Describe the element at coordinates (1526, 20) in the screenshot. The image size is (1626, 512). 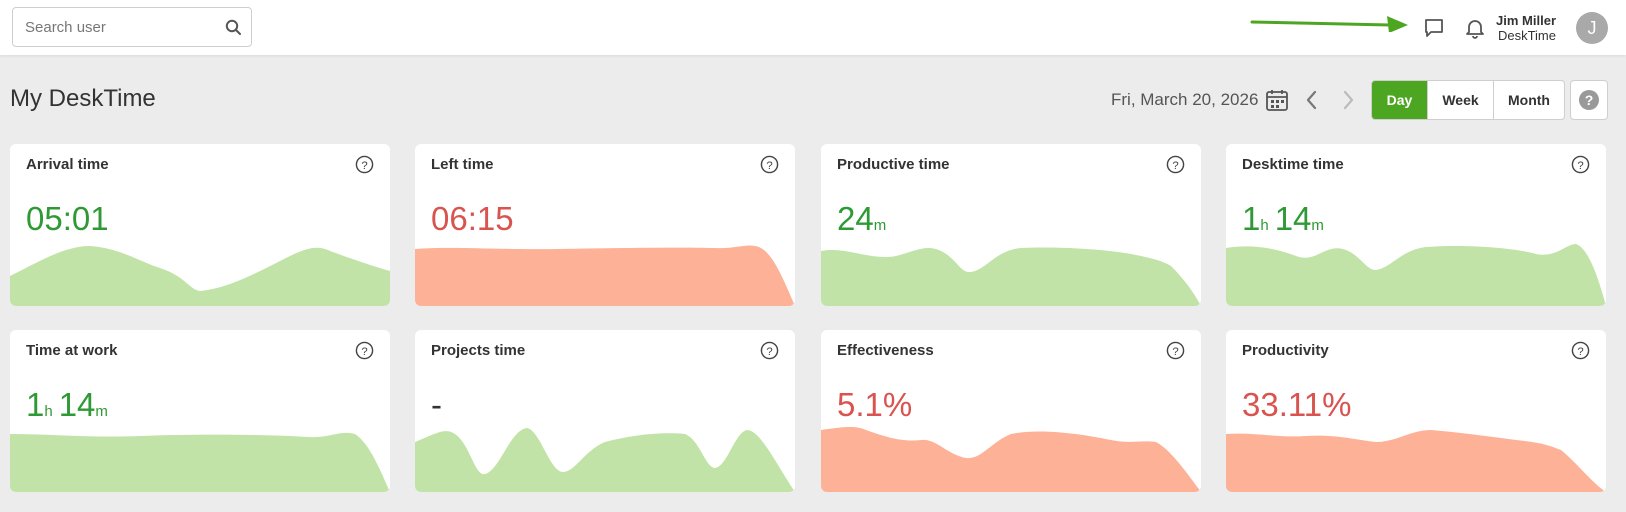
I see `user-name: Jim Miller` at that location.